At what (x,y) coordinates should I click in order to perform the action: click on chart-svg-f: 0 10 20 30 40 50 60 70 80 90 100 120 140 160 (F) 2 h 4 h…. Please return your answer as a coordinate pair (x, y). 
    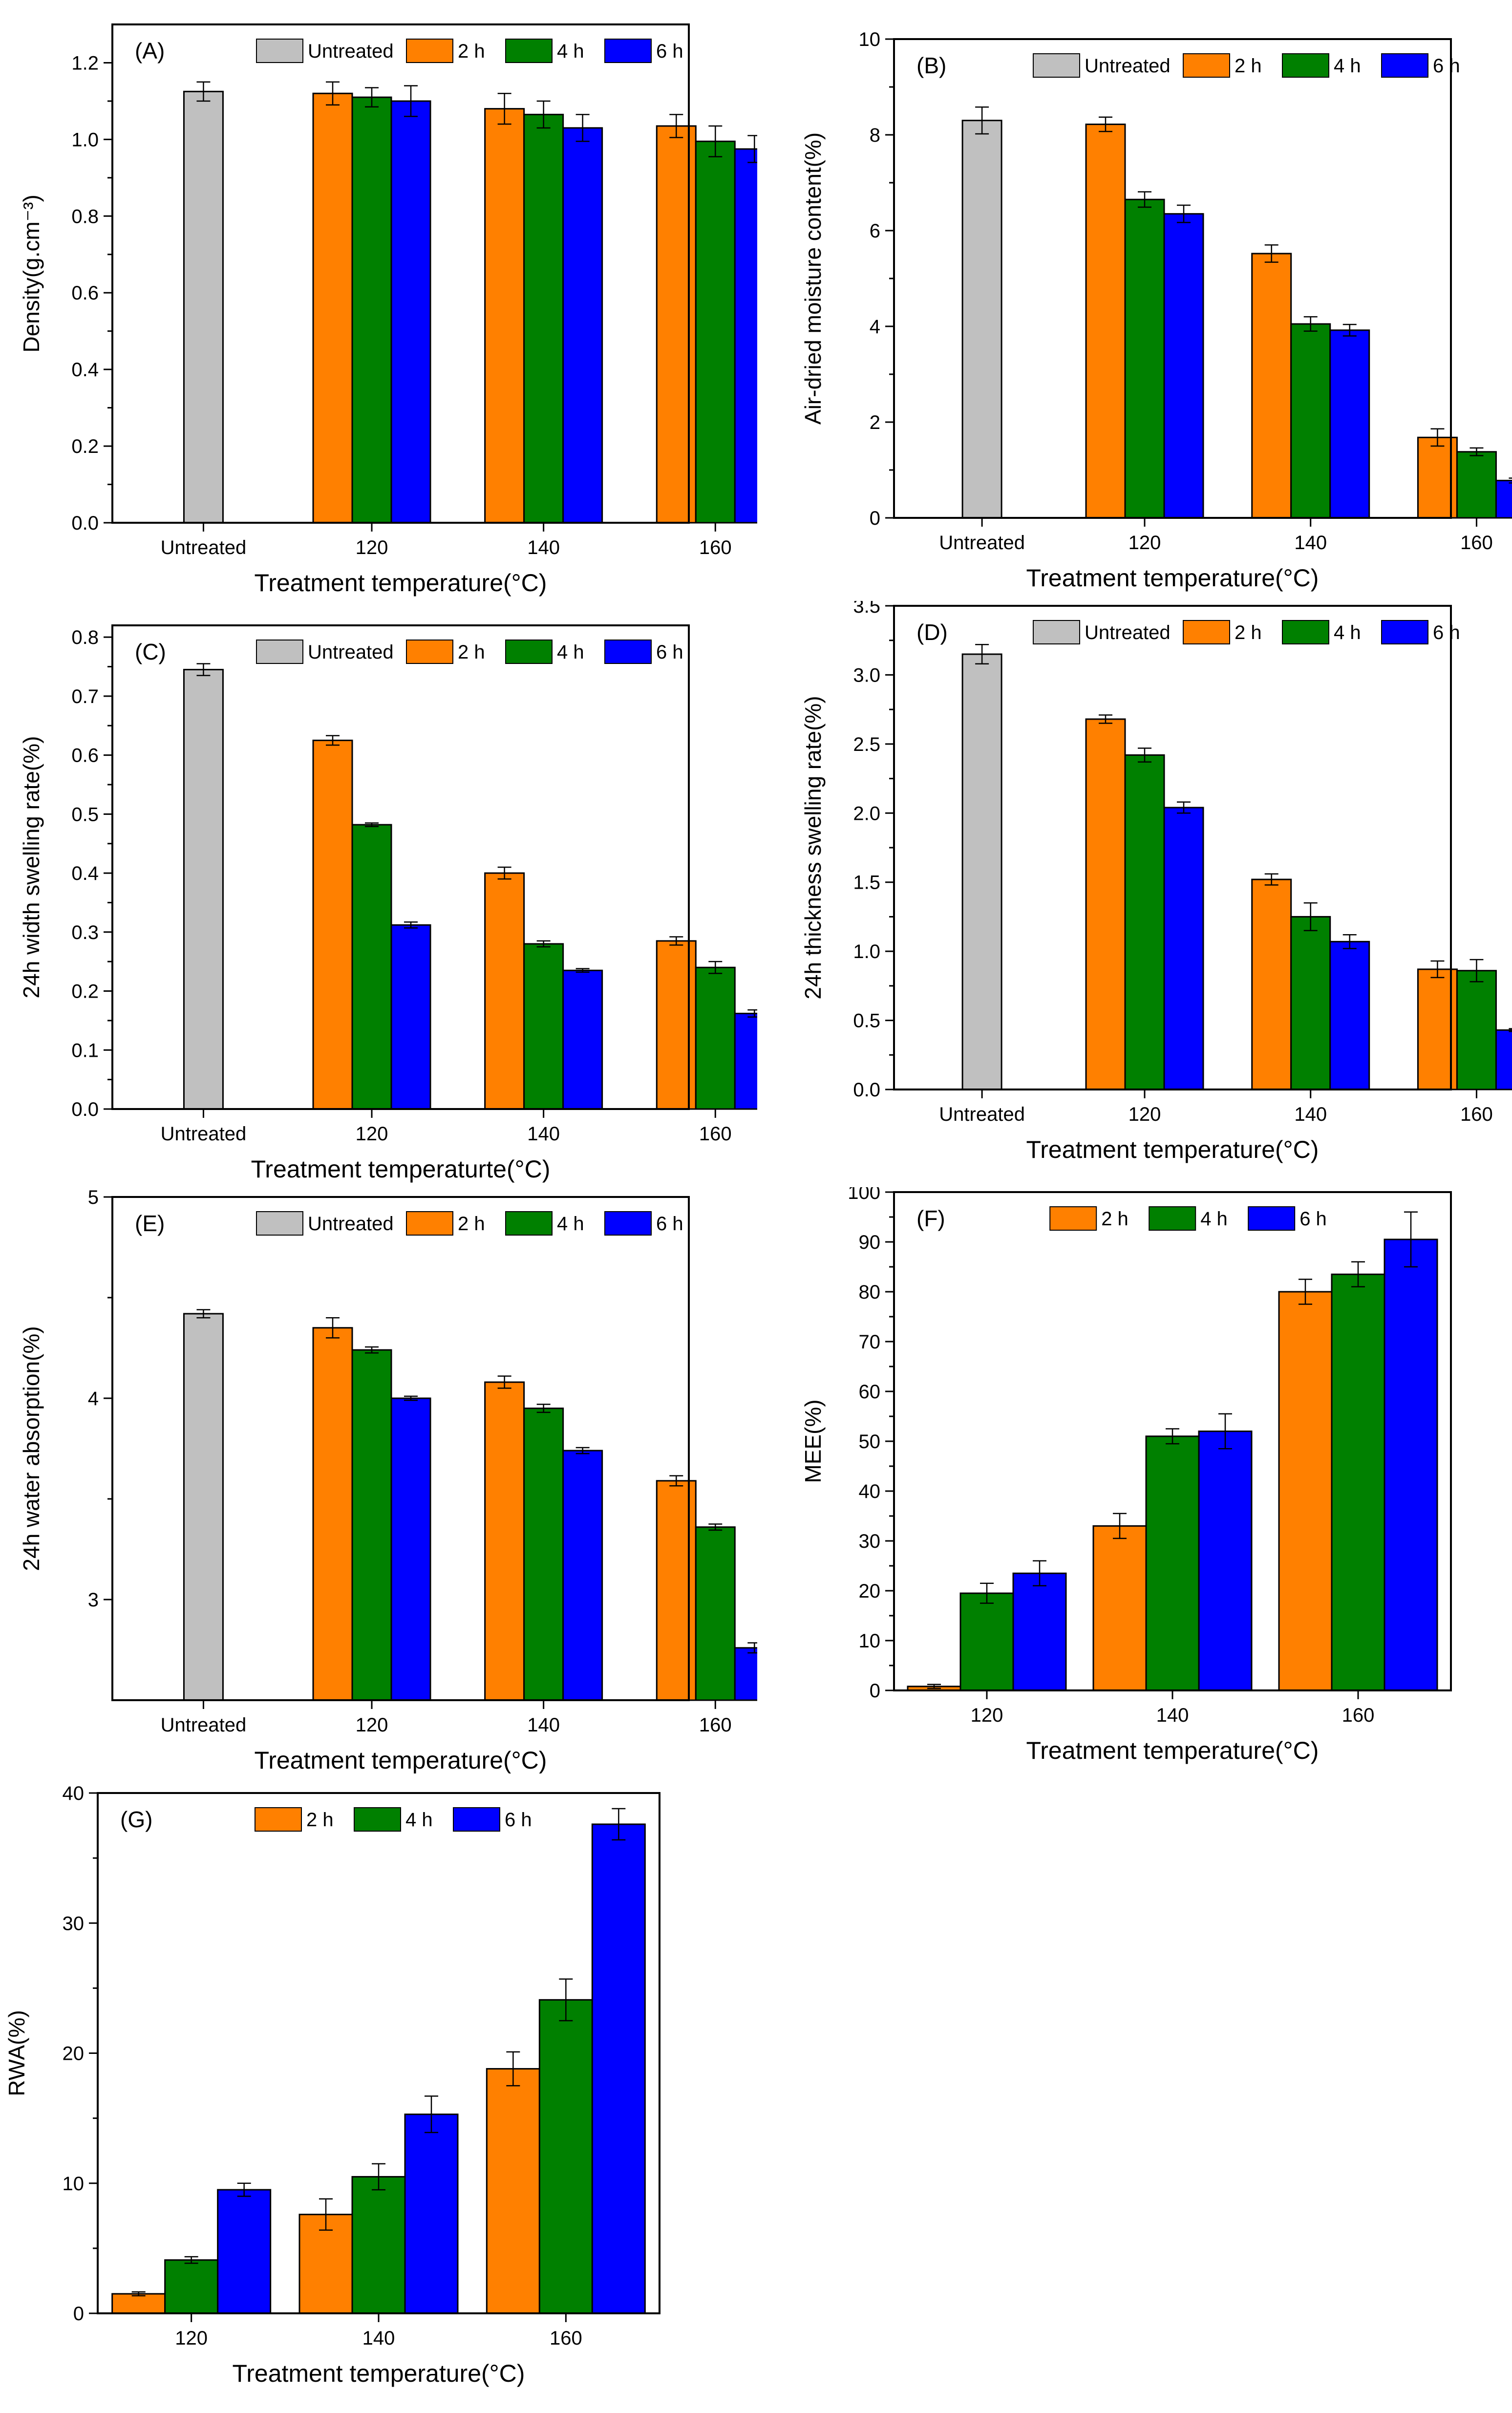
    Looking at the image, I should click on (1126, 1473).